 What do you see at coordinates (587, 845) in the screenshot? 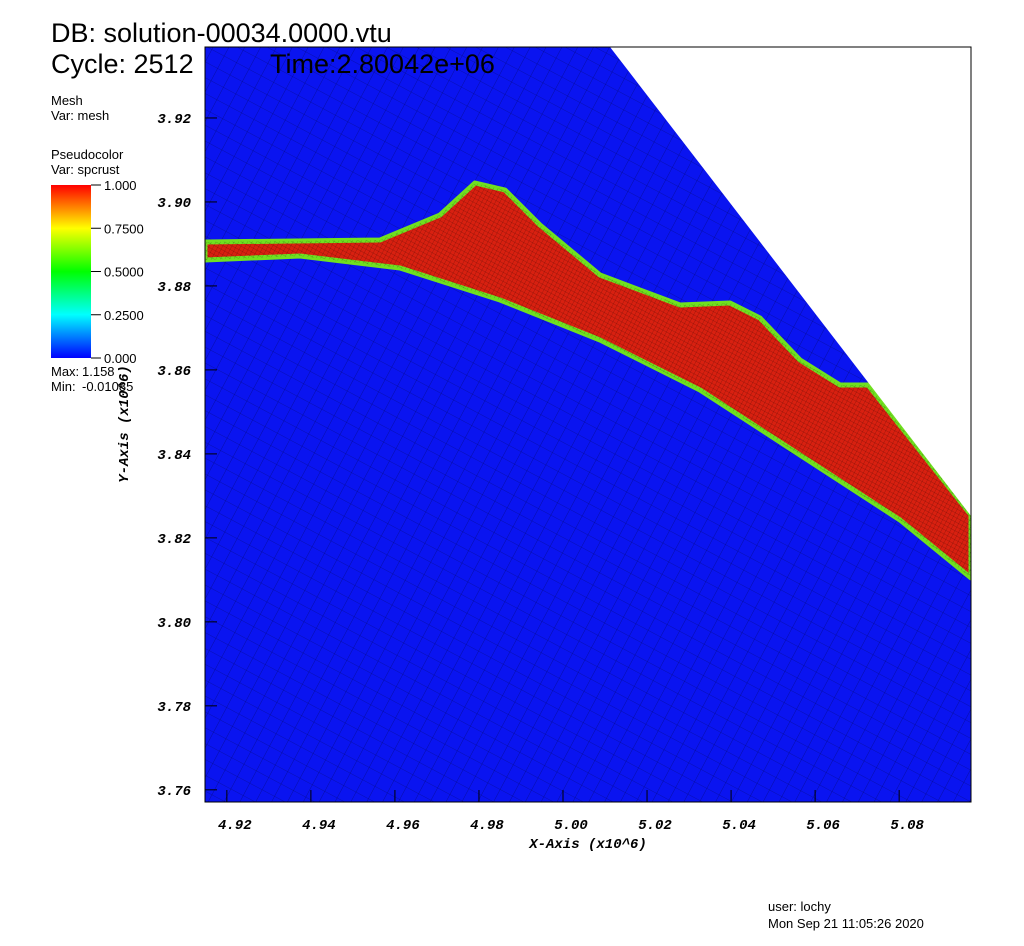
I see `x-axis-label: X-Axis (x10^6)` at bounding box center [587, 845].